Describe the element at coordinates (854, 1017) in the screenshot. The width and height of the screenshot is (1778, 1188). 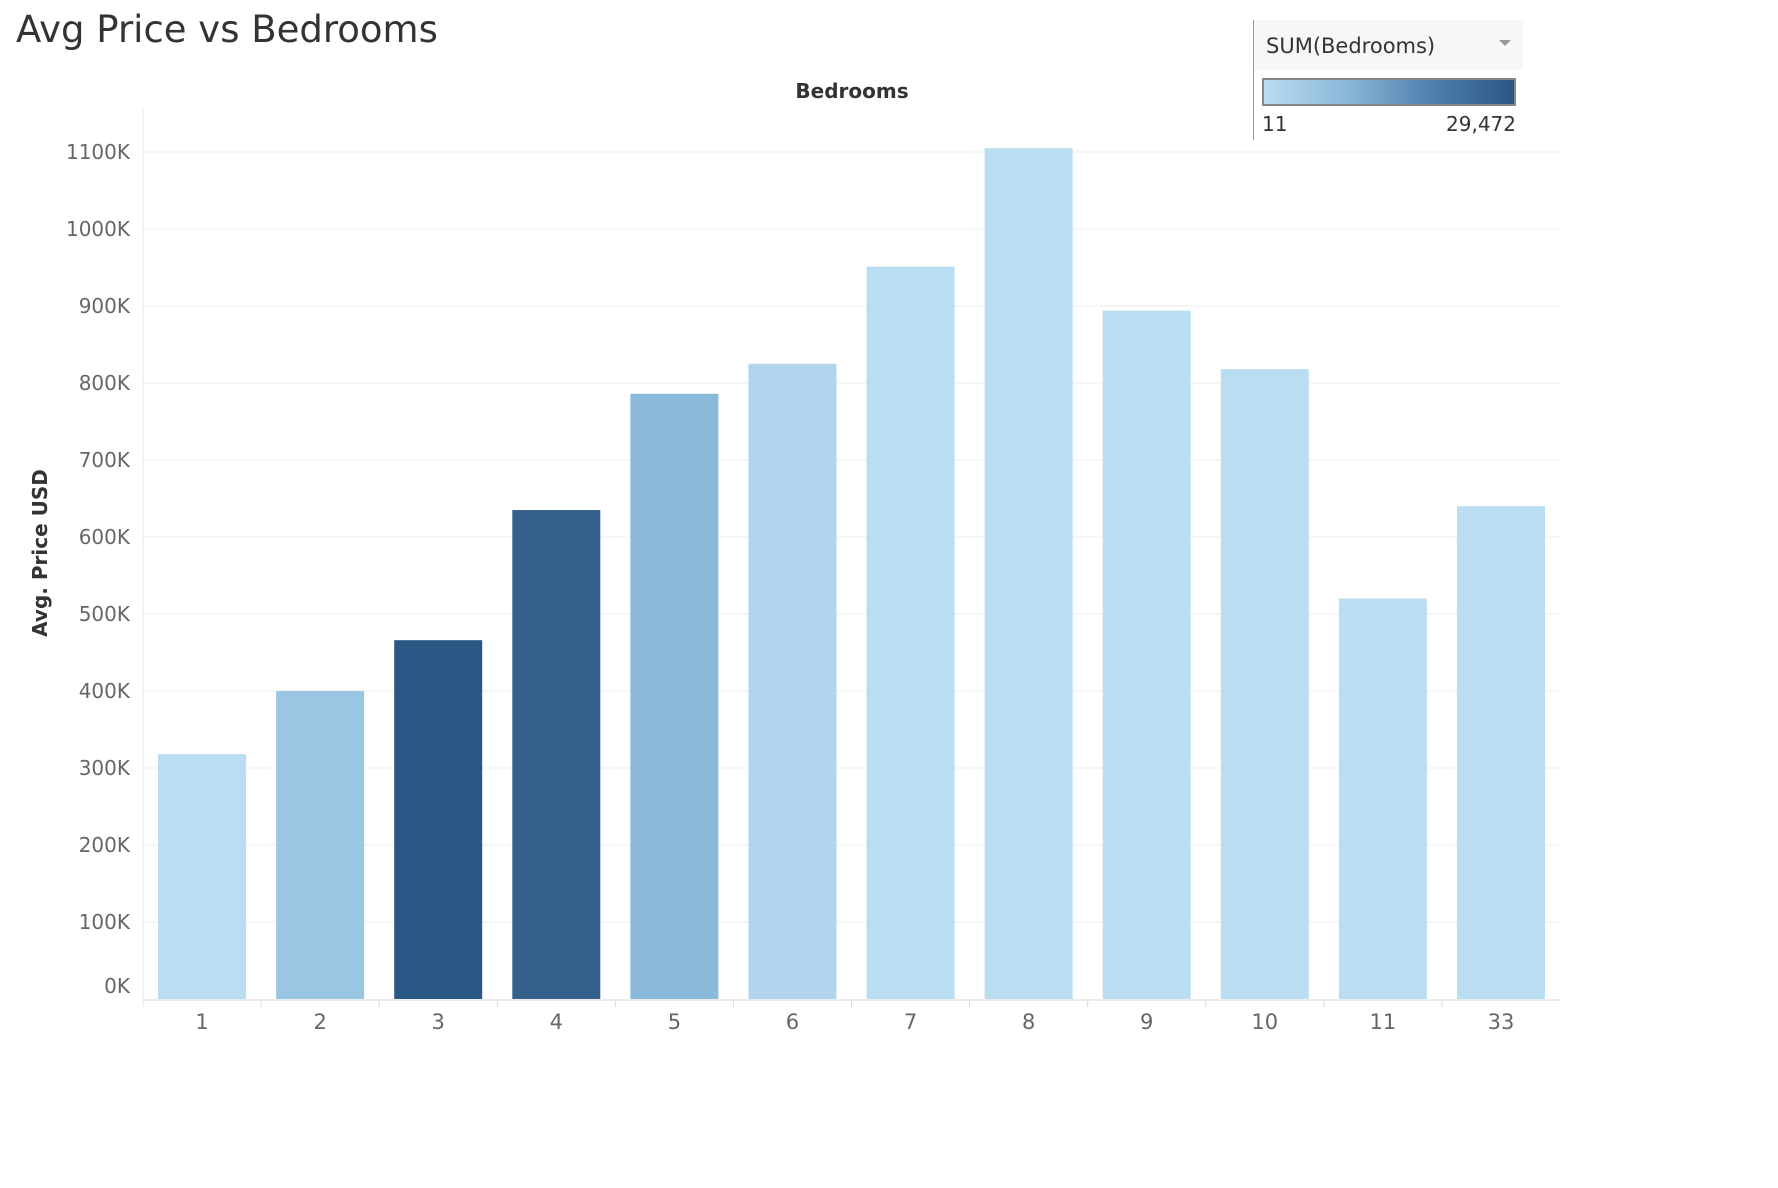
I see `x-axis-ticks: 1 2 3 4 5 6 7 8 9 10 11 33` at that location.